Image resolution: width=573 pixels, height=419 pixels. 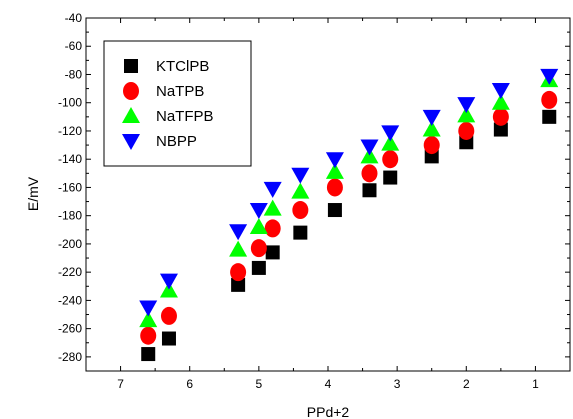 I want to click on x-axis-label: PPd+2, so click(x=328, y=411).